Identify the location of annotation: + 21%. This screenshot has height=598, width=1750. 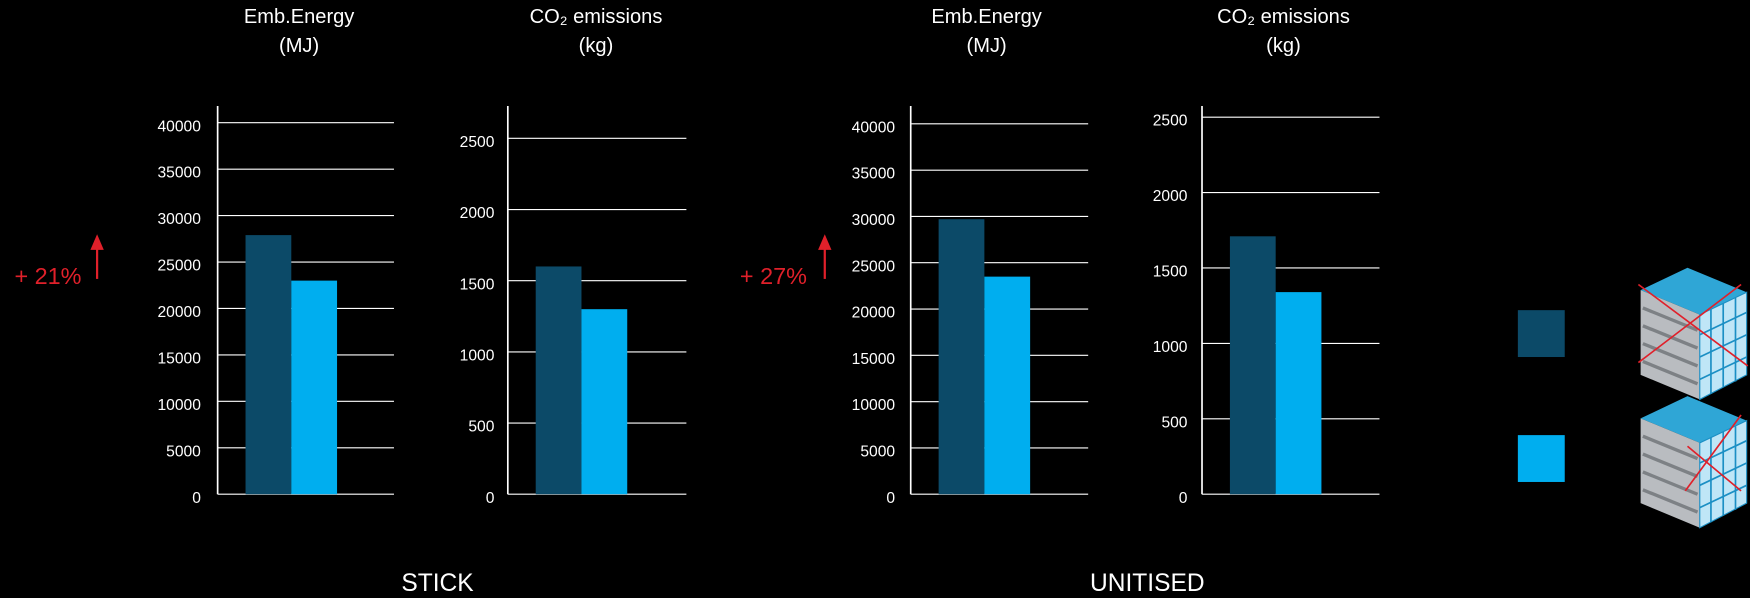
(47, 276).